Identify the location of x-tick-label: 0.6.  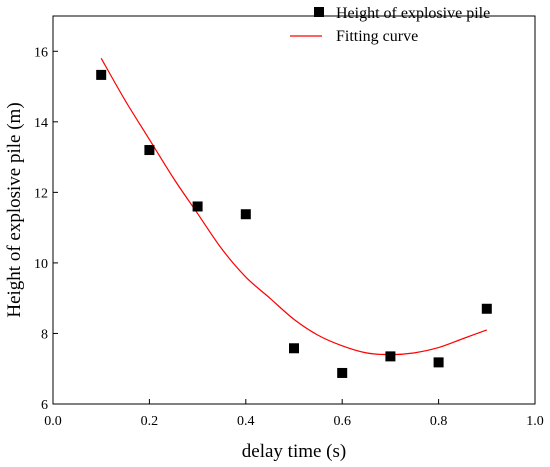
(342, 421).